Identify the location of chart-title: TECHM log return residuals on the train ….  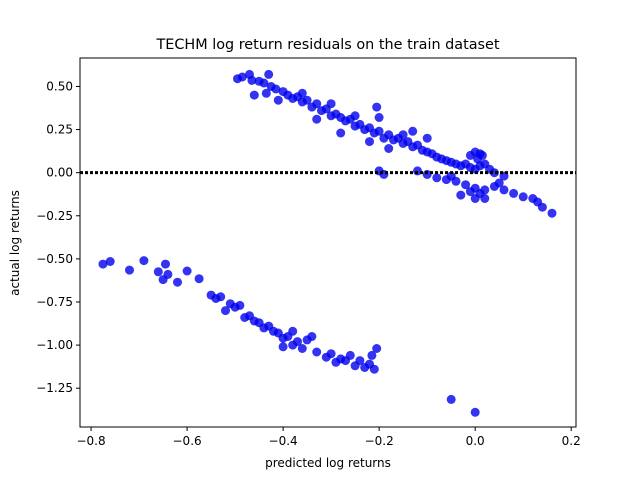
(327, 45).